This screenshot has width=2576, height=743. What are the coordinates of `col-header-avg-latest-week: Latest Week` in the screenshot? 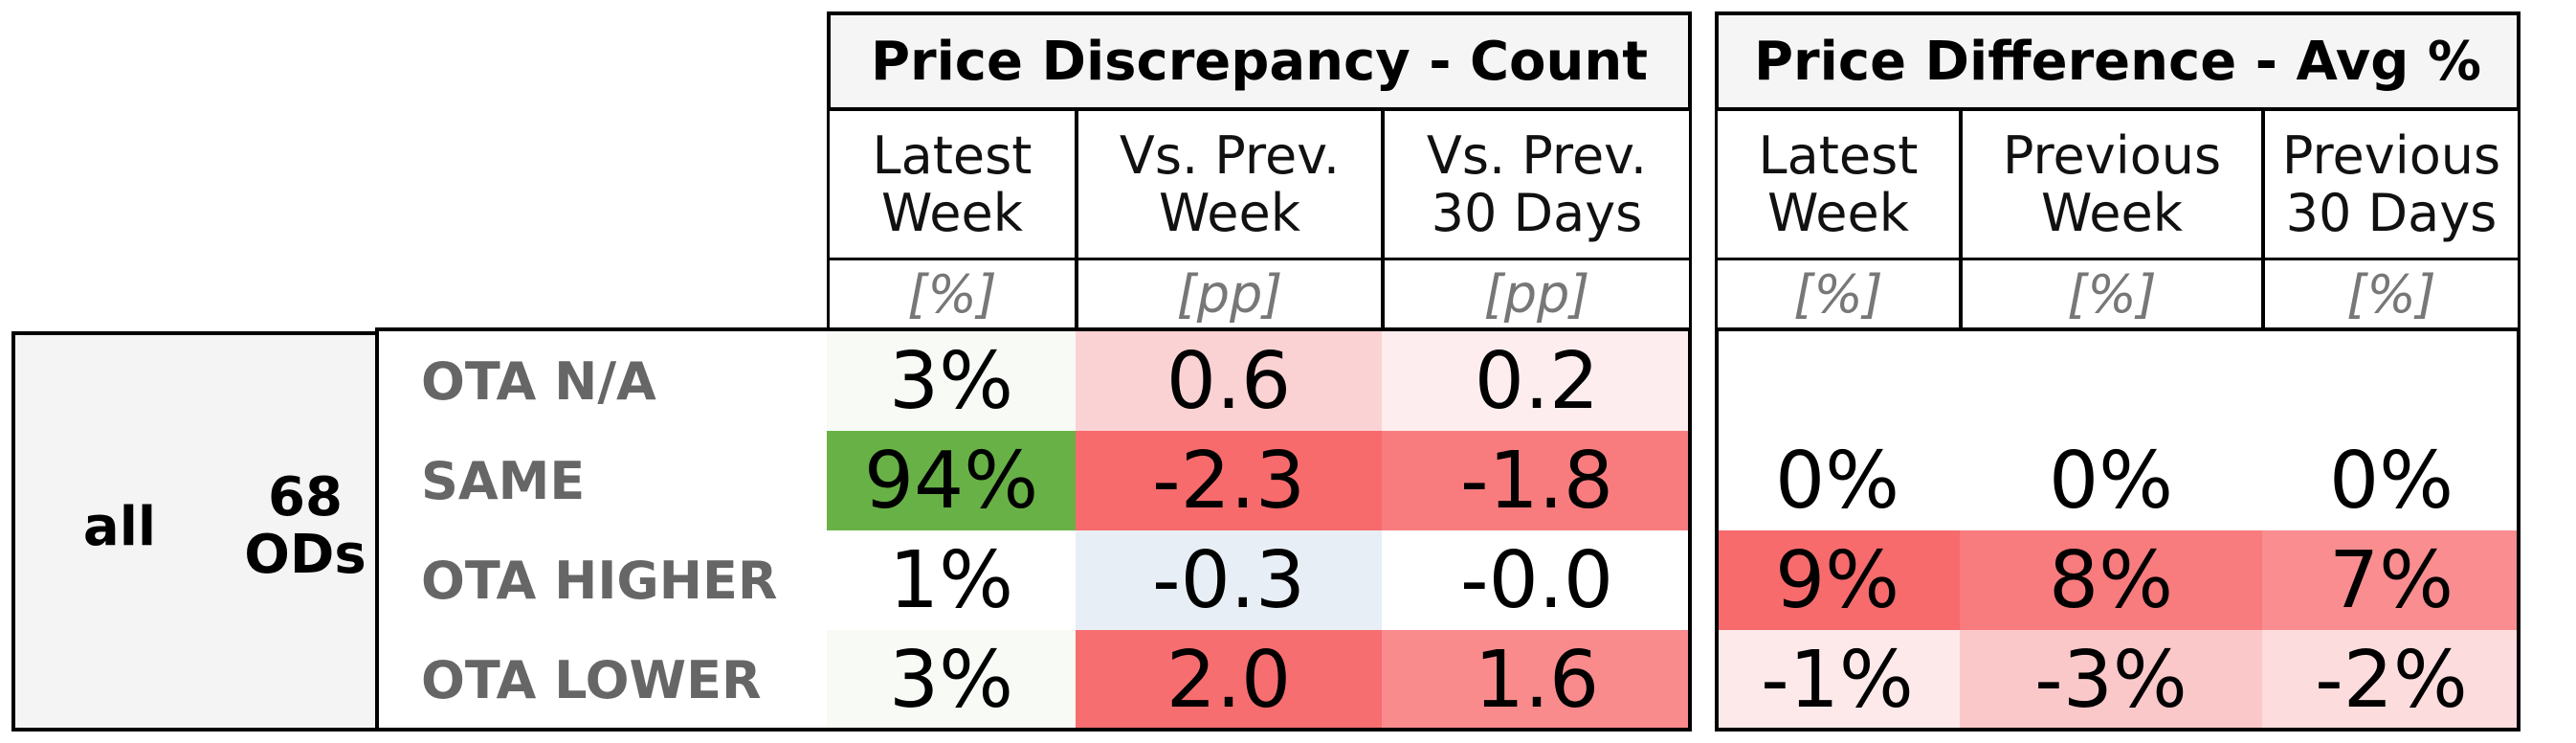 It's located at (1838, 185).